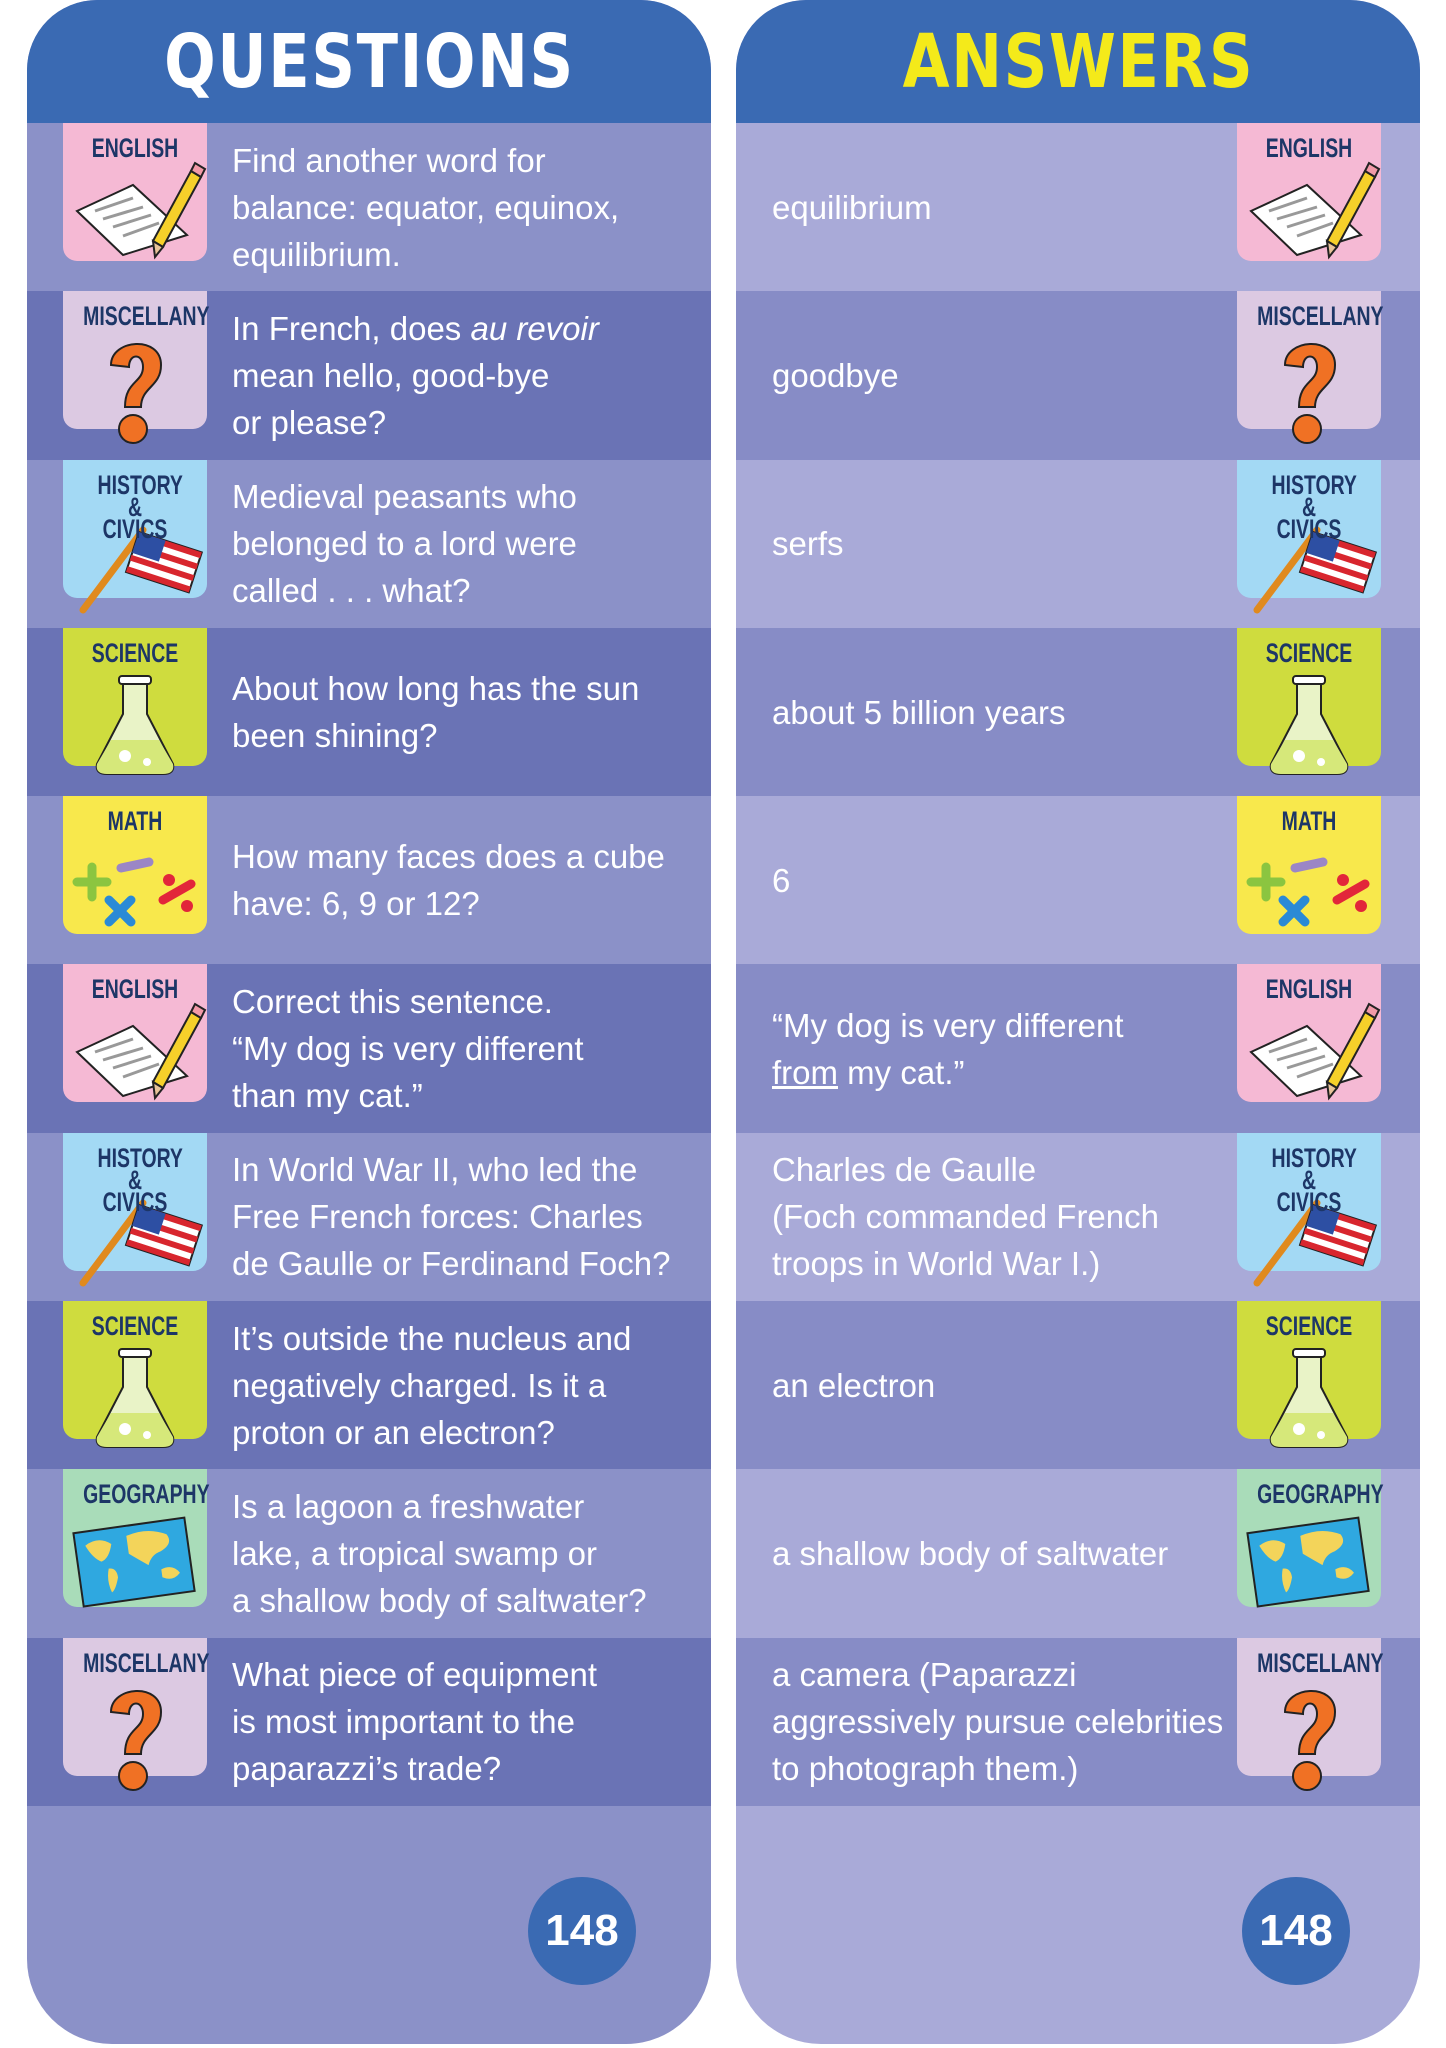  Describe the element at coordinates (936, 1264) in the screenshot. I see `text-segment: troops in World War I.)` at that location.